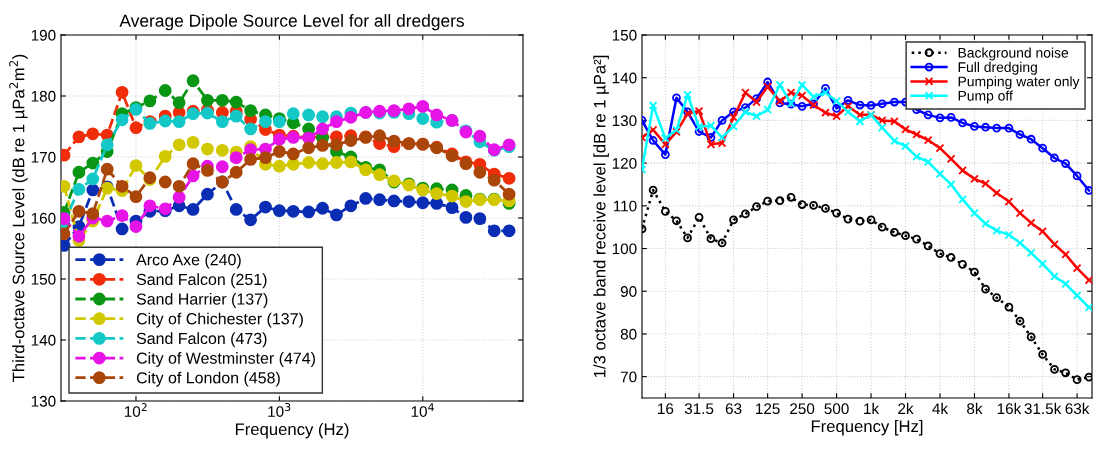 Image resolution: width=1101 pixels, height=452 pixels. Describe the element at coordinates (906, 408) in the screenshot. I see `x-tick-label: 2k` at that location.